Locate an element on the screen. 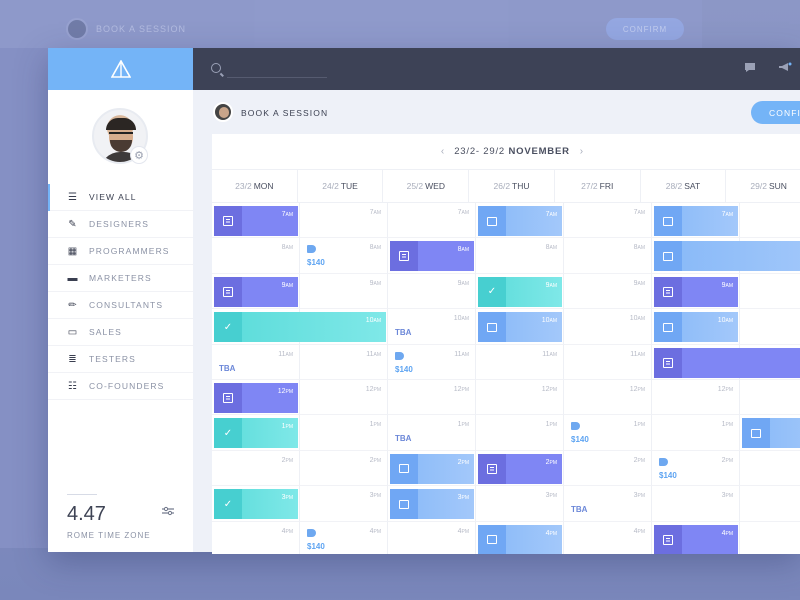 Image resolution: width=800 pixels, height=600 pixels. session-block: 1PM is located at coordinates (771, 433).